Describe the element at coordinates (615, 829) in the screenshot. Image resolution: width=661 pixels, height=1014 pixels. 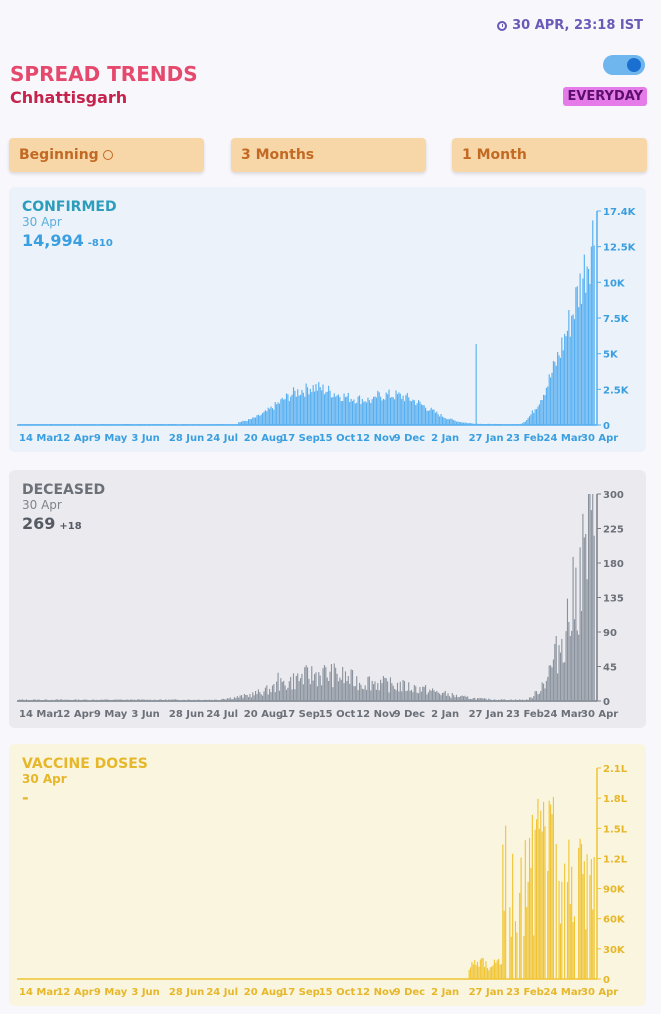
I see `y-tick-label: 1.5L` at that location.